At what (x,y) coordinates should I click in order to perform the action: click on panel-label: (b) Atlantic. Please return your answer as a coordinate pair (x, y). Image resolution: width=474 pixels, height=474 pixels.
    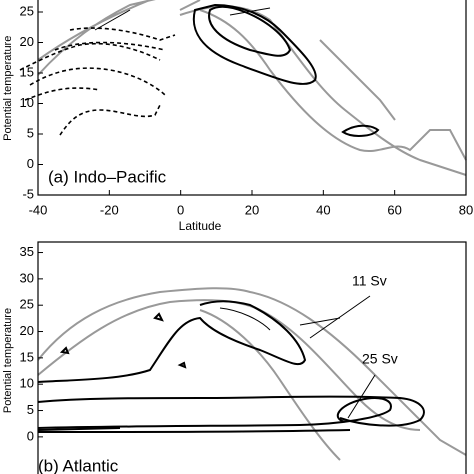
    Looking at the image, I should click on (78, 465).